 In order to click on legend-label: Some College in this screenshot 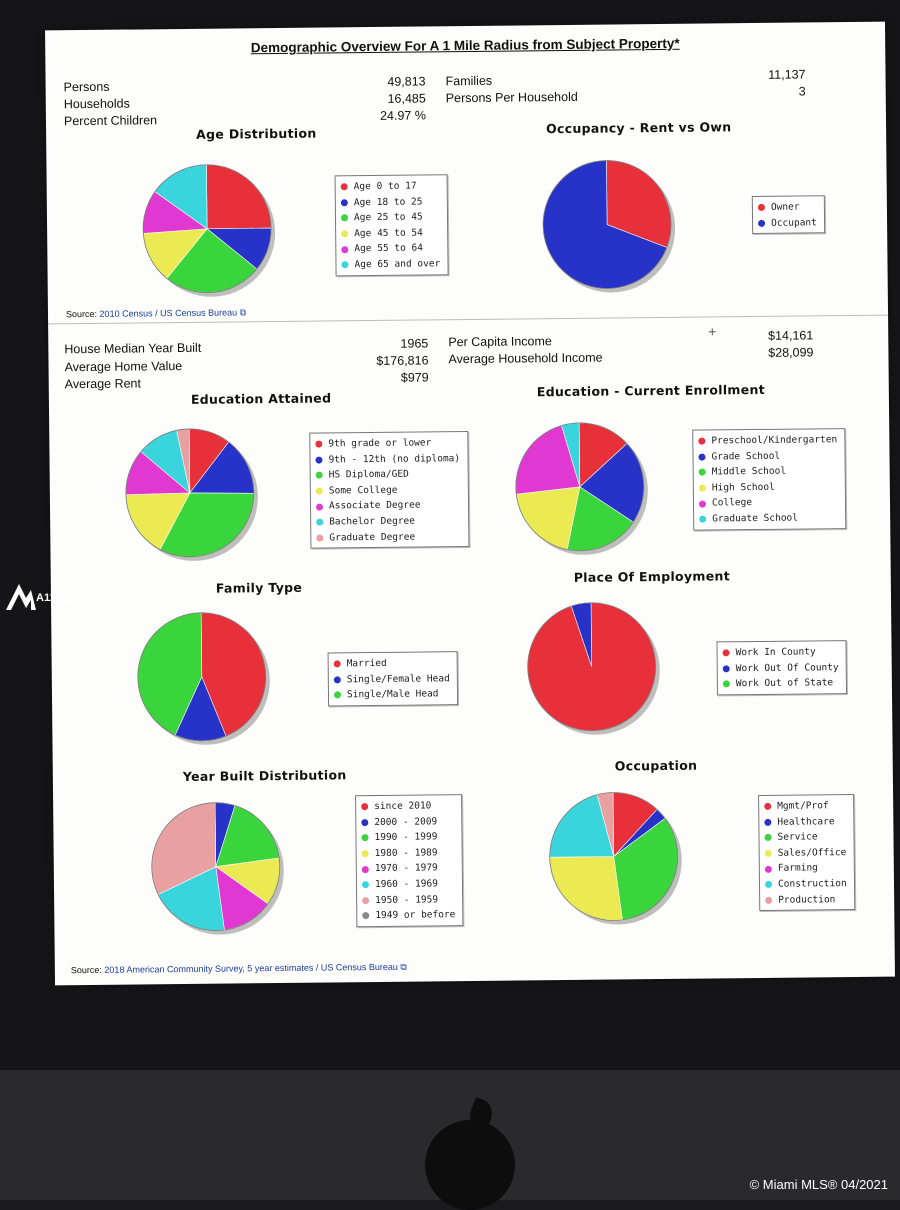, I will do `click(363, 490)`.